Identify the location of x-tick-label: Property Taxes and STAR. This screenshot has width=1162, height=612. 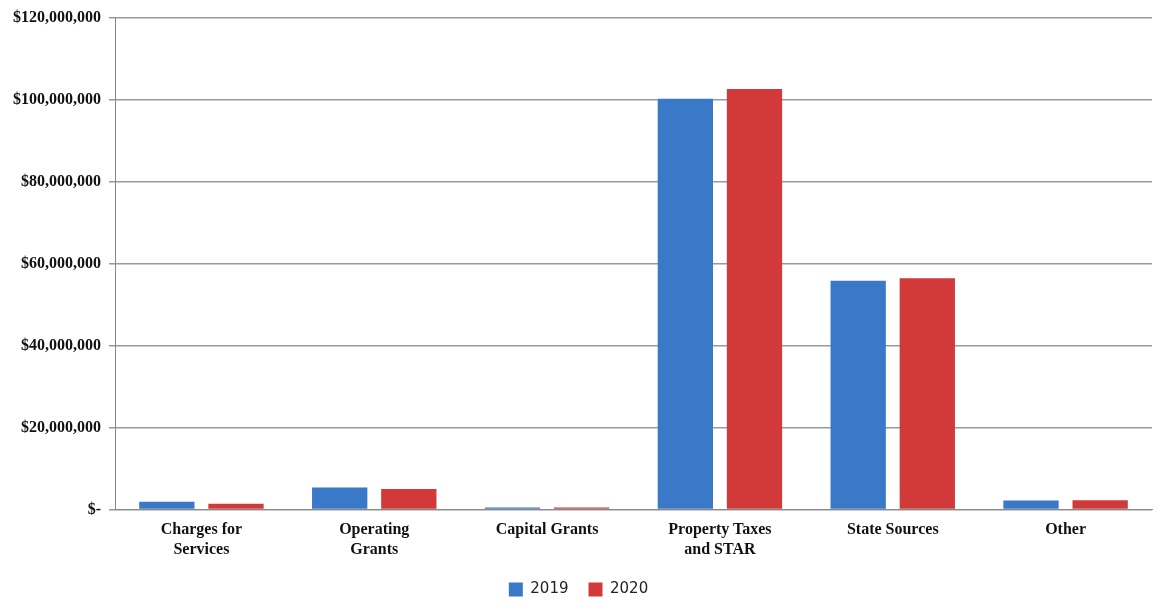
(720, 538).